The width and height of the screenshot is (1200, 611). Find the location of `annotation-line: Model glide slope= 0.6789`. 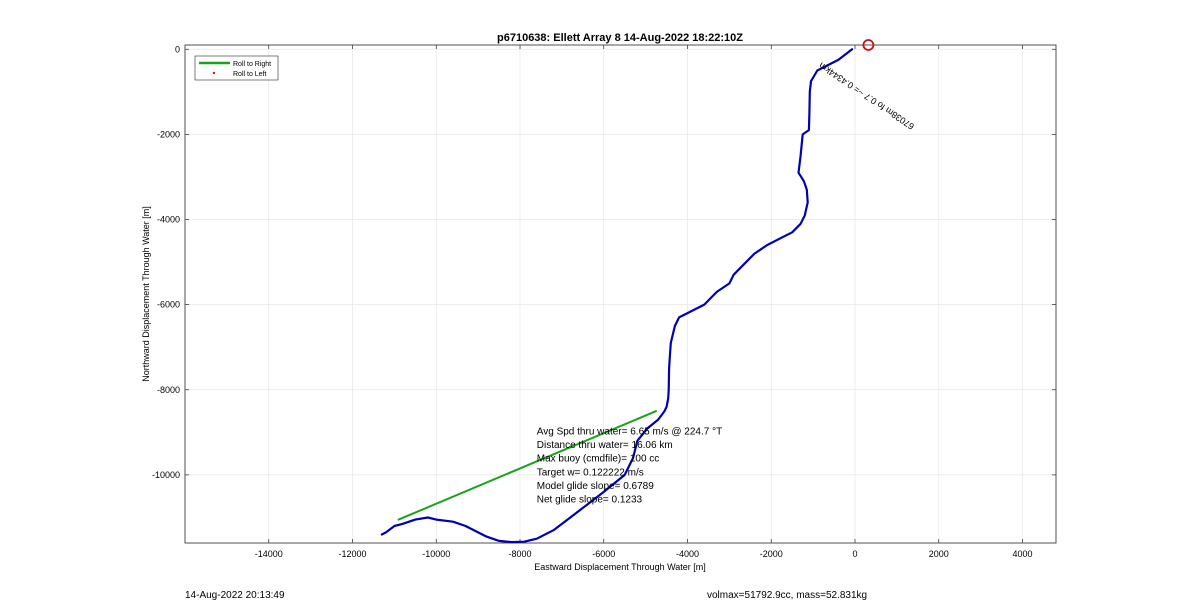

annotation-line: Model glide slope= 0.6789 is located at coordinates (595, 486).